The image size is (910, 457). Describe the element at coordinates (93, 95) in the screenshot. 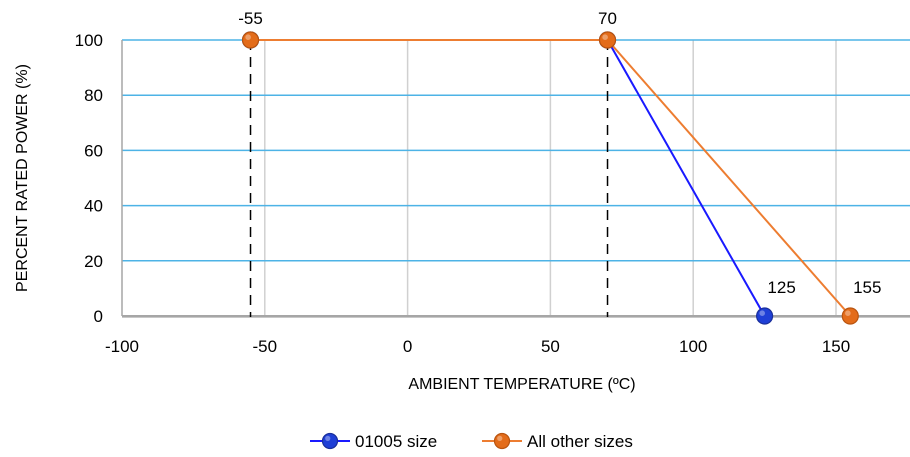

I see `y-tick-label: 80` at that location.